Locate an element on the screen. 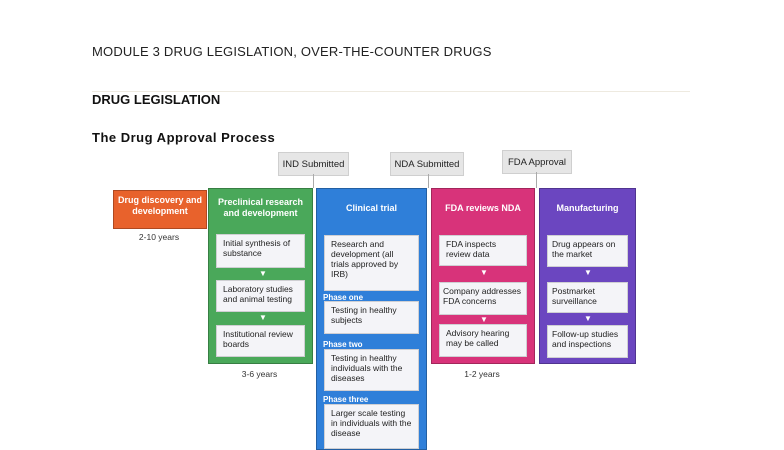 The width and height of the screenshot is (784, 450). step: Testing in healthy subjects is located at coordinates (371, 317).